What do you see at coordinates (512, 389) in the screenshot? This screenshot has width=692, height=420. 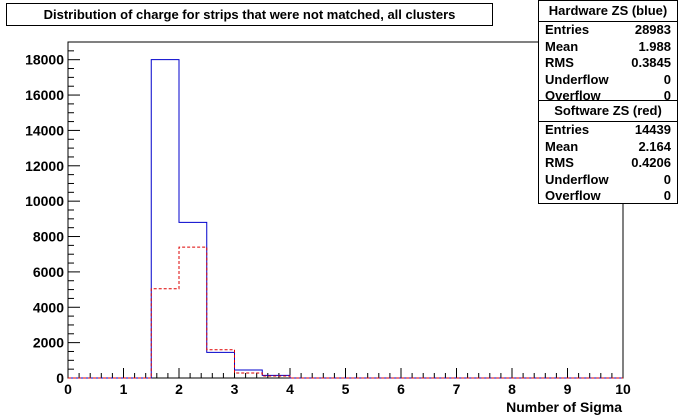 I see `x-tick-label: 8` at bounding box center [512, 389].